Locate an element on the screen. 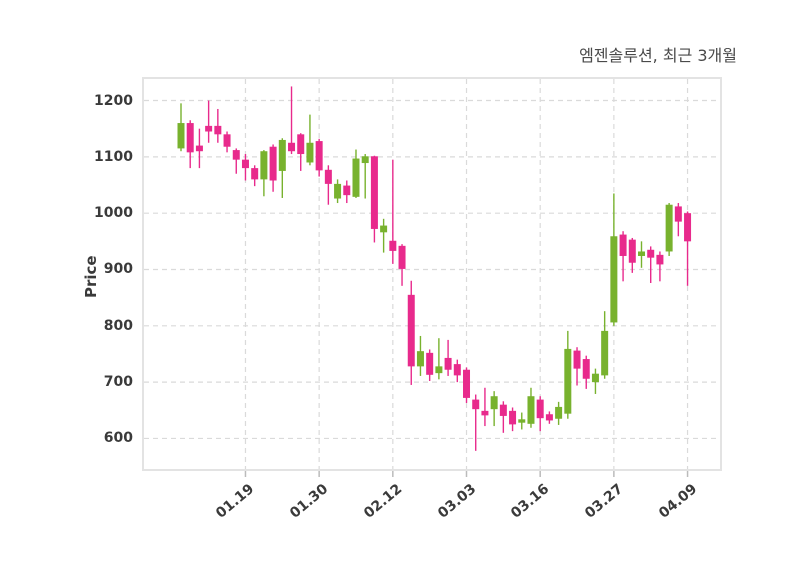 Image resolution: width=800 pixels, height=575 pixels. chart-title: 엠젠솔루션, 최근 3개월 is located at coordinates (658, 55).